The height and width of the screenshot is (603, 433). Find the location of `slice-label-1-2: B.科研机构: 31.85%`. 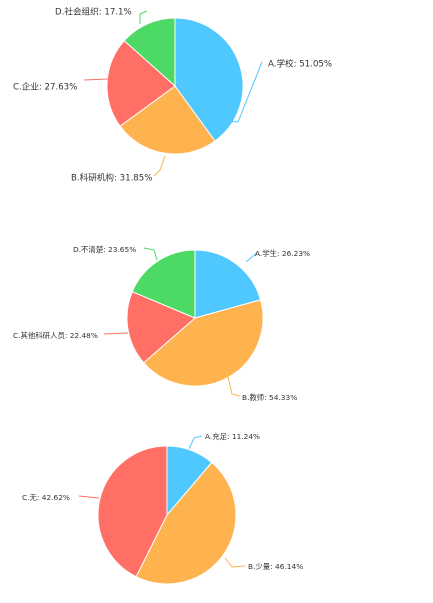

slice-label-1-2: B.科研机构: 31.85% is located at coordinates (111, 178).